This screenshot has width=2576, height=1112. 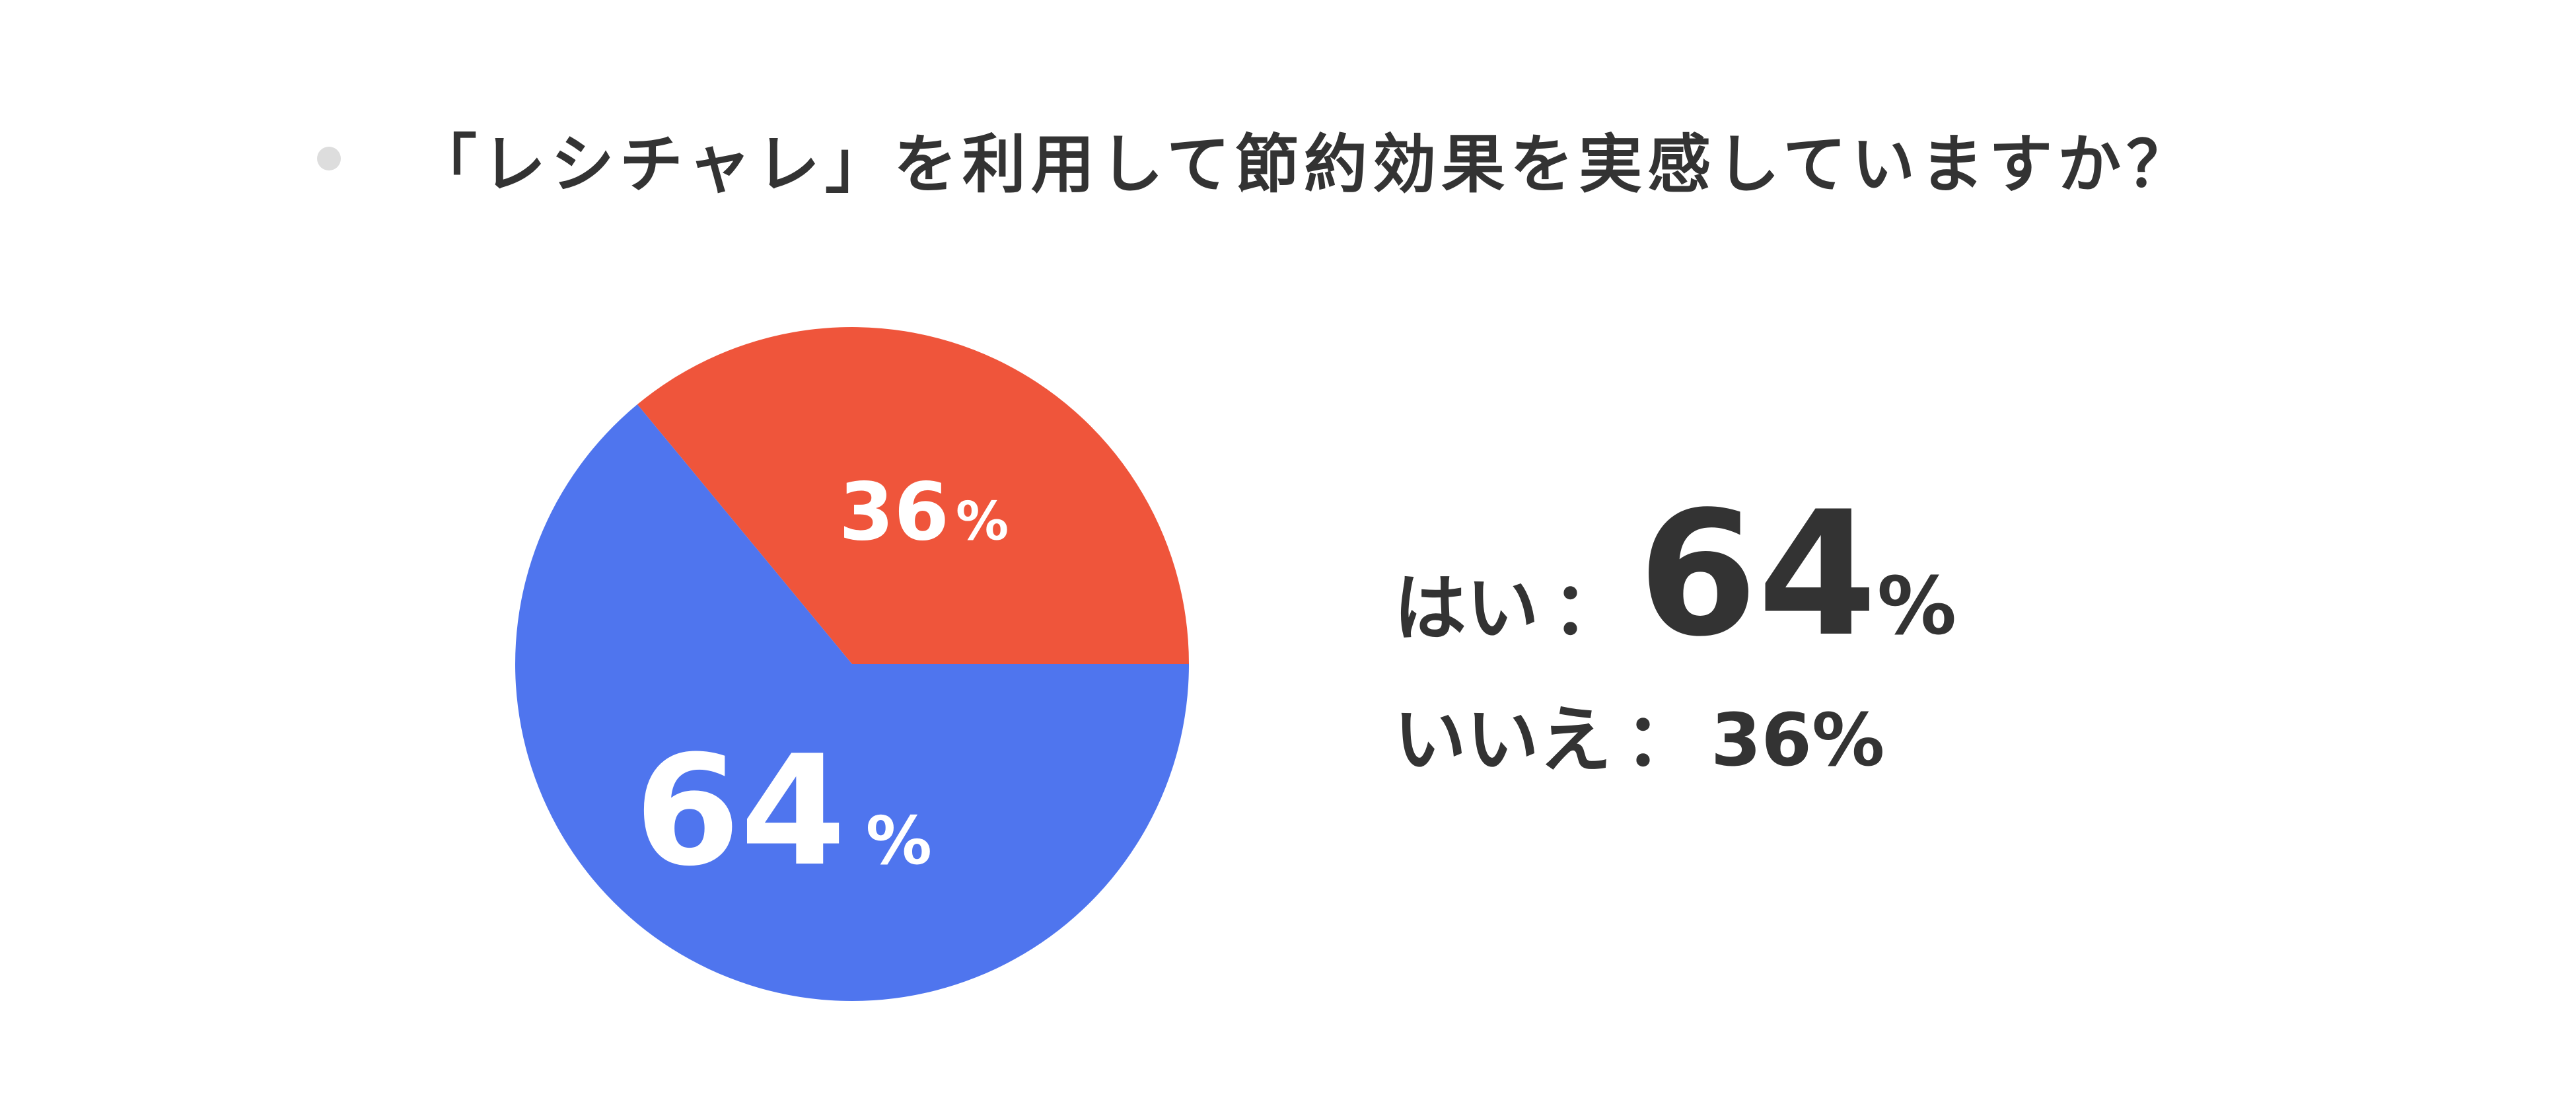 What do you see at coordinates (740, 811) in the screenshot?
I see `slice-label-value: 64` at bounding box center [740, 811].